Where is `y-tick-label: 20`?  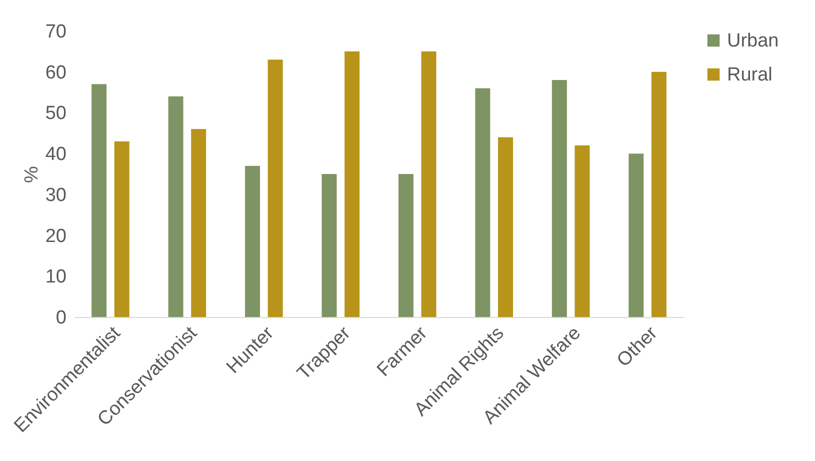 y-tick-label: 20 is located at coordinates (55, 236).